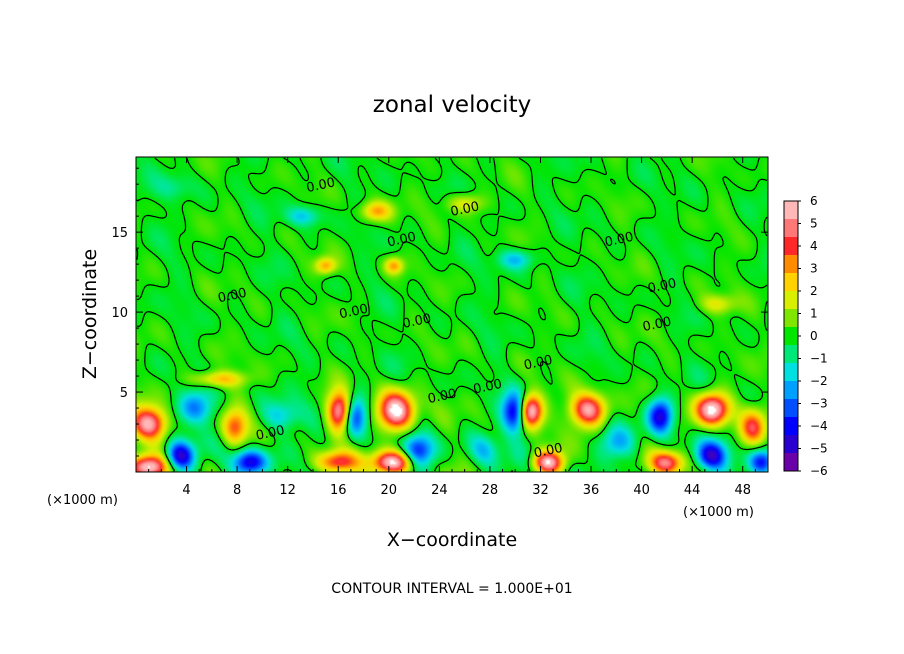  Describe the element at coordinates (591, 490) in the screenshot. I see `x-tick-label: 36` at that location.